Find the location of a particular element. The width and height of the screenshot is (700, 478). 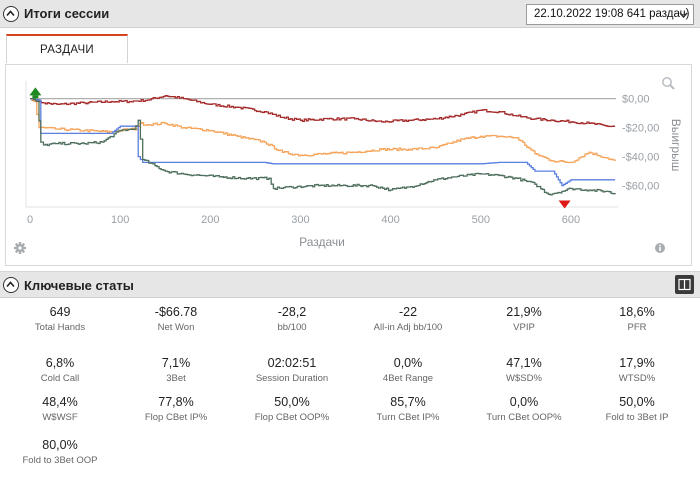

session-selector: 22.10.2022 19:08 641 раздач) is located at coordinates (610, 14).